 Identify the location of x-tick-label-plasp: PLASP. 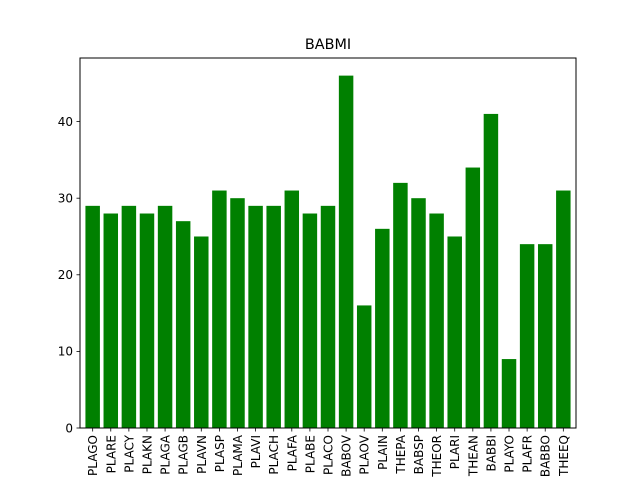
(220, 453).